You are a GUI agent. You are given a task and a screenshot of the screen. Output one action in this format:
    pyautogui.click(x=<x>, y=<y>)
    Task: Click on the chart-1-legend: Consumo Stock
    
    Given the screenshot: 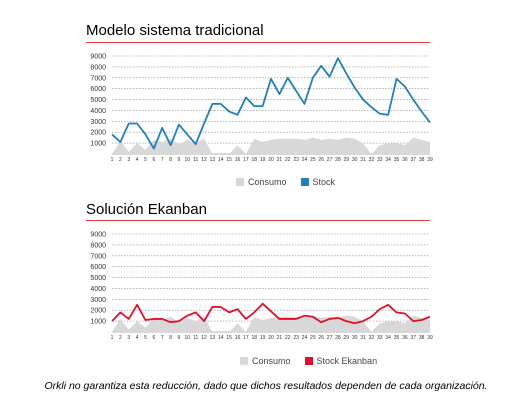 What is the action you would take?
    pyautogui.click(x=285, y=182)
    